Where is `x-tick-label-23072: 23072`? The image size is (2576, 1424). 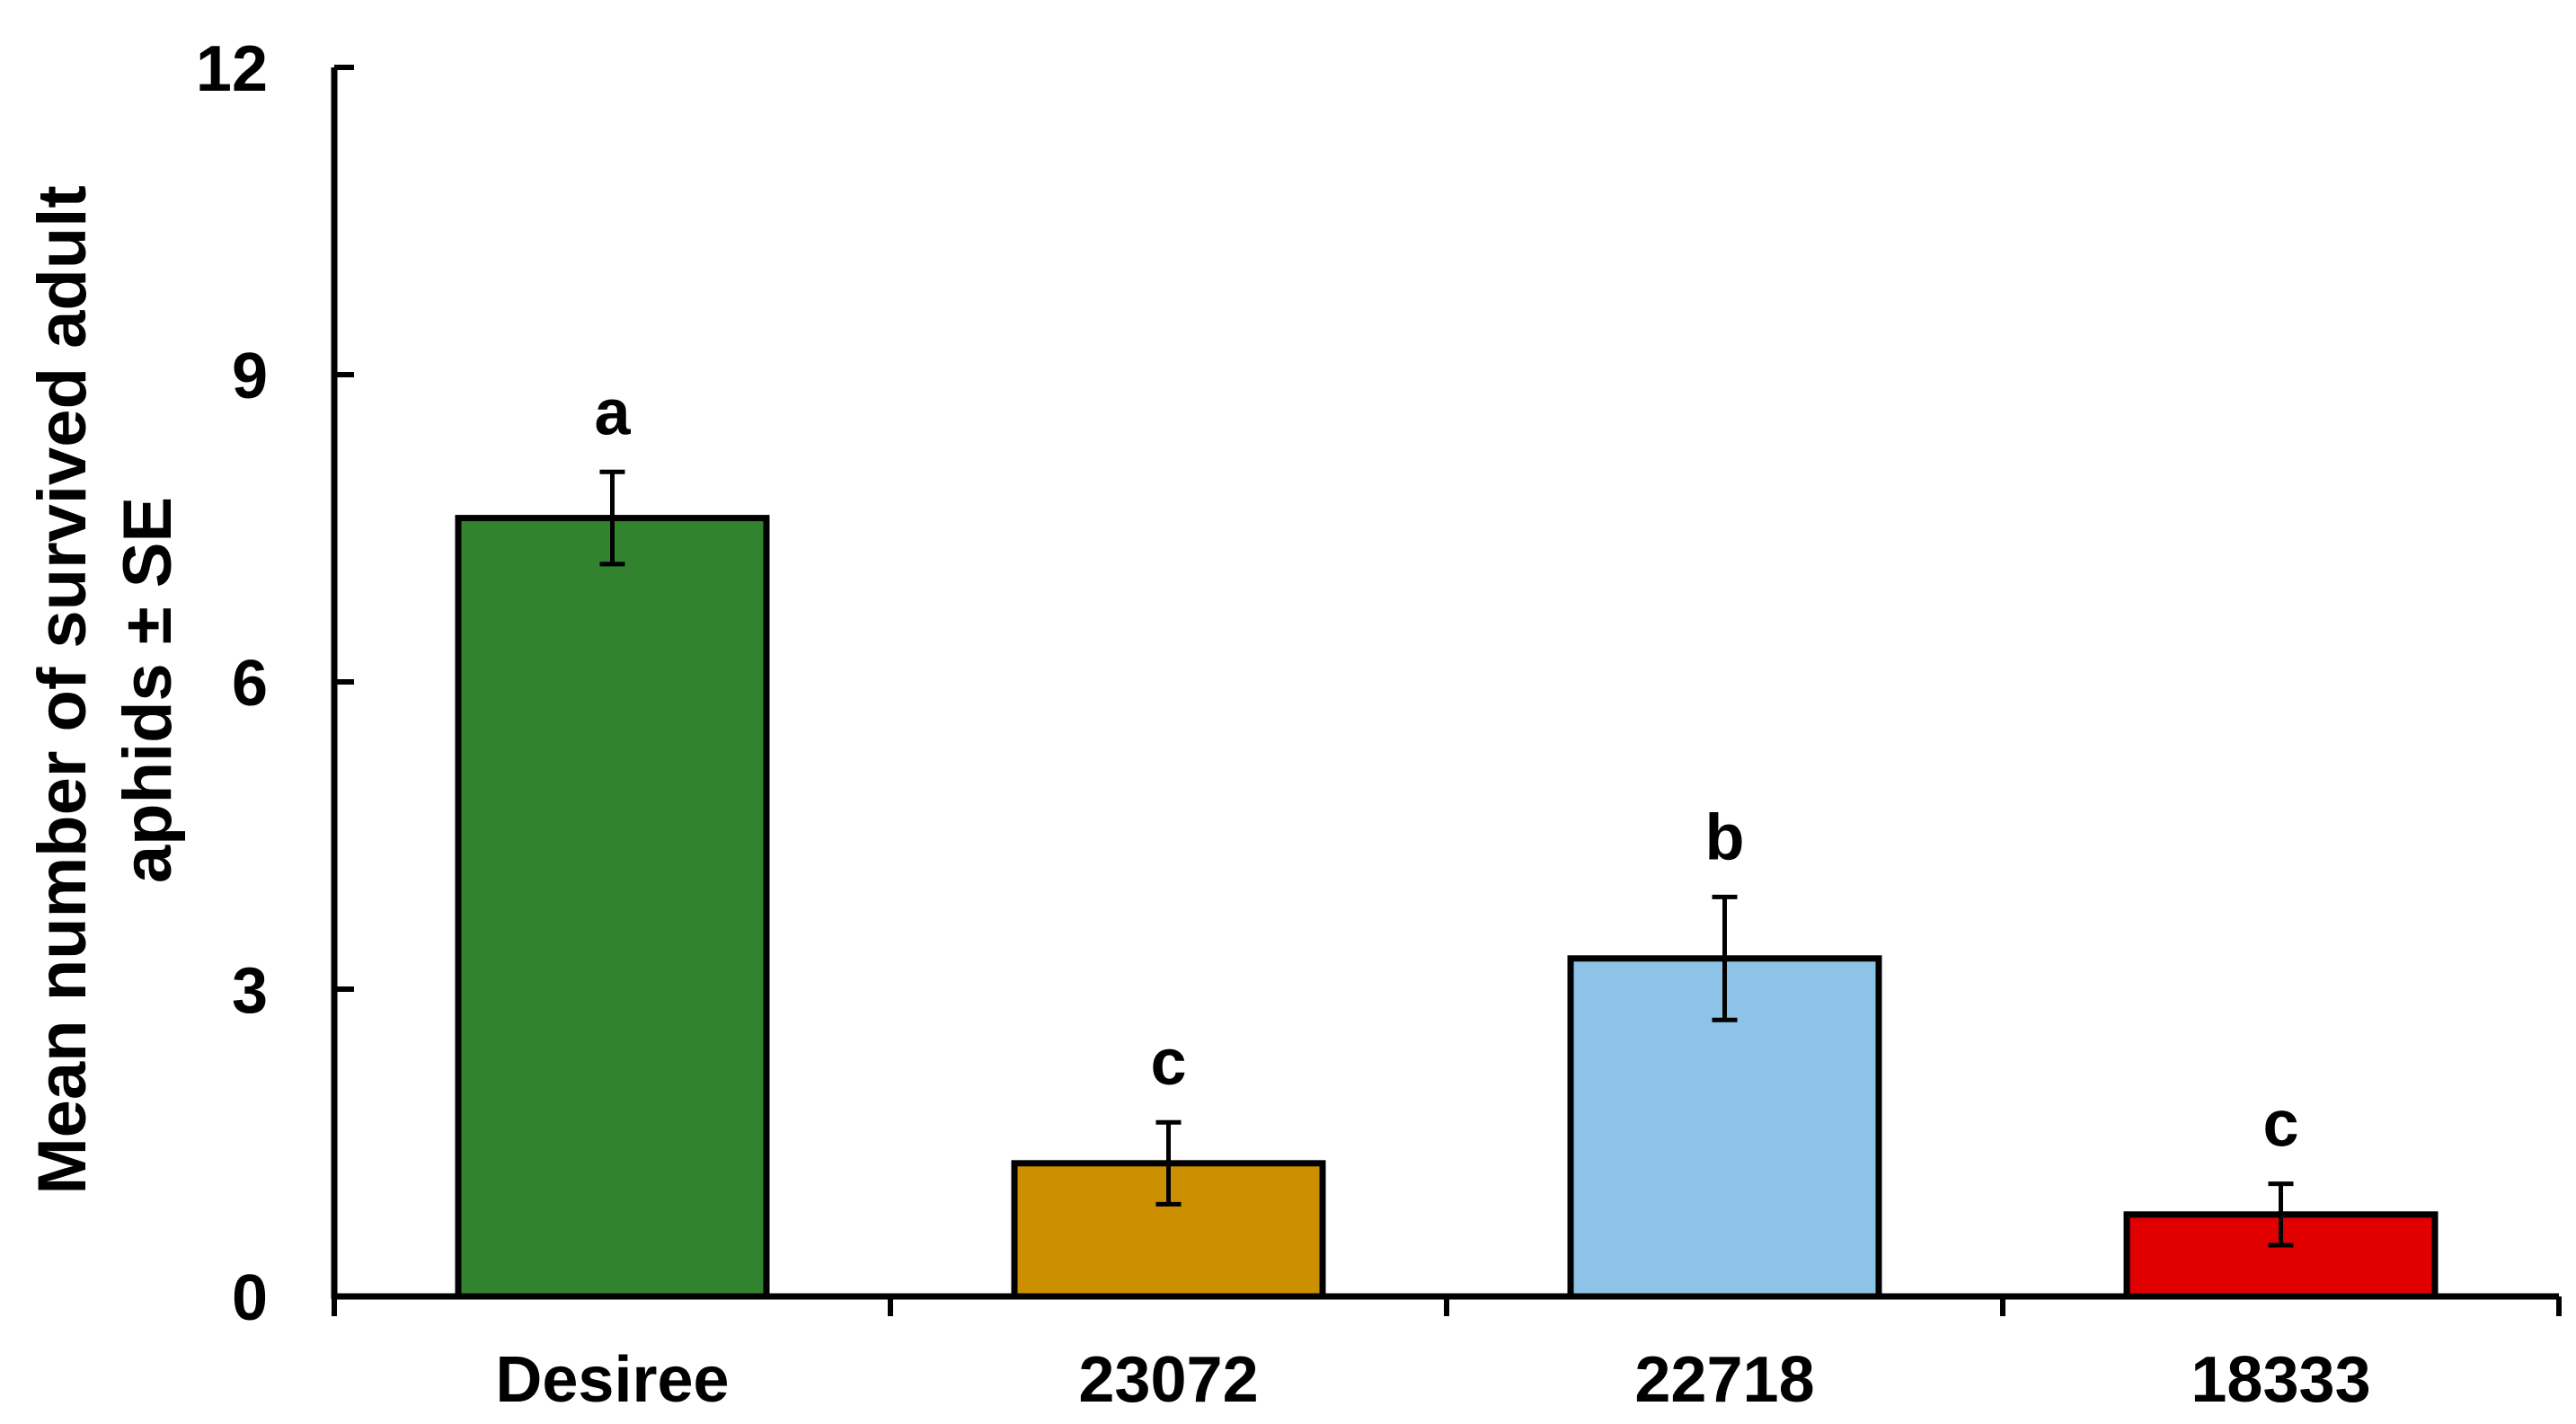
x-tick-label-23072: 23072 is located at coordinates (1168, 1380).